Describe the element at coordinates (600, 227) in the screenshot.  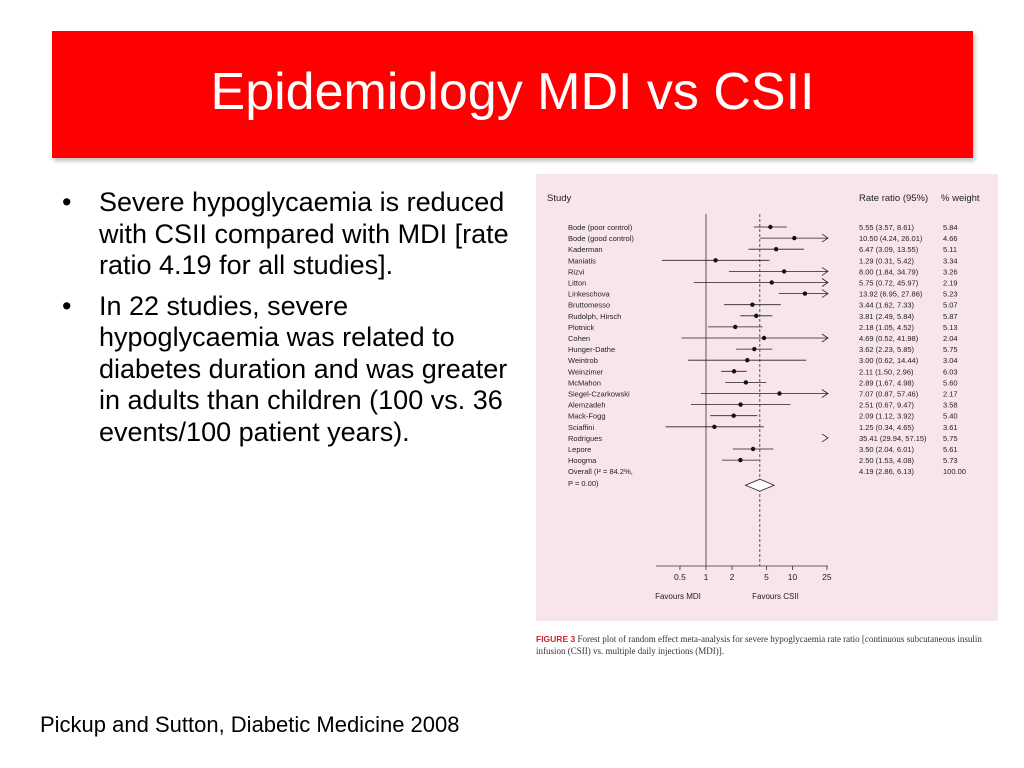
I see `study-label: Bode (poor control)` at that location.